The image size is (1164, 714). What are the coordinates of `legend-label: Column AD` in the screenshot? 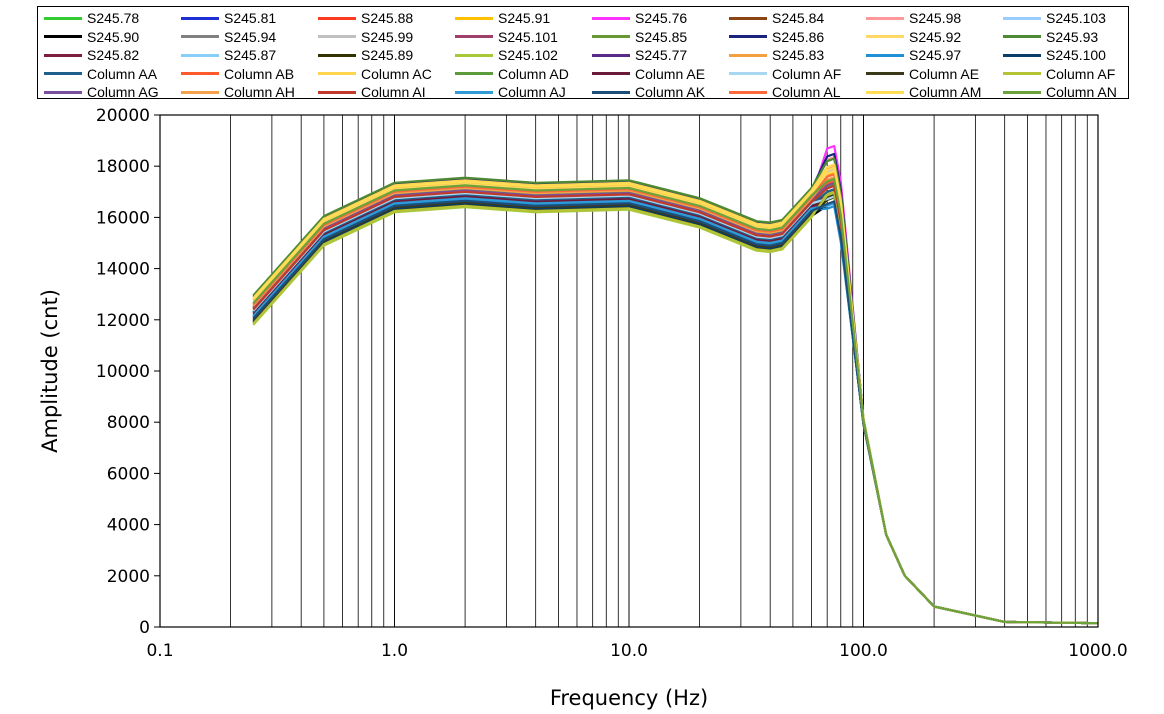 It's located at (533, 73).